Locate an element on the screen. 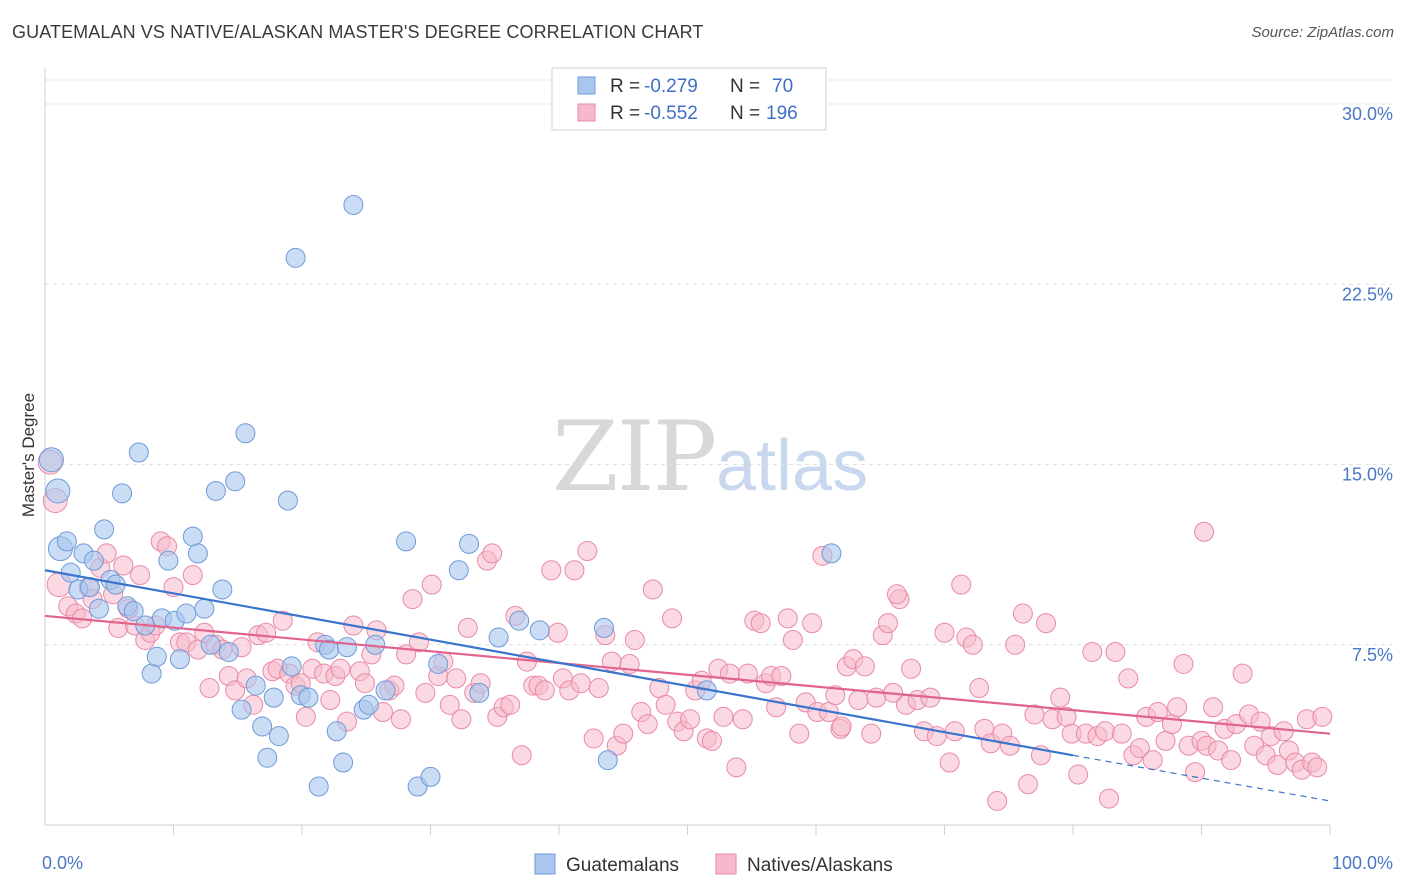 The width and height of the screenshot is (1406, 892). watermark-atlas: atlas is located at coordinates (792, 466).